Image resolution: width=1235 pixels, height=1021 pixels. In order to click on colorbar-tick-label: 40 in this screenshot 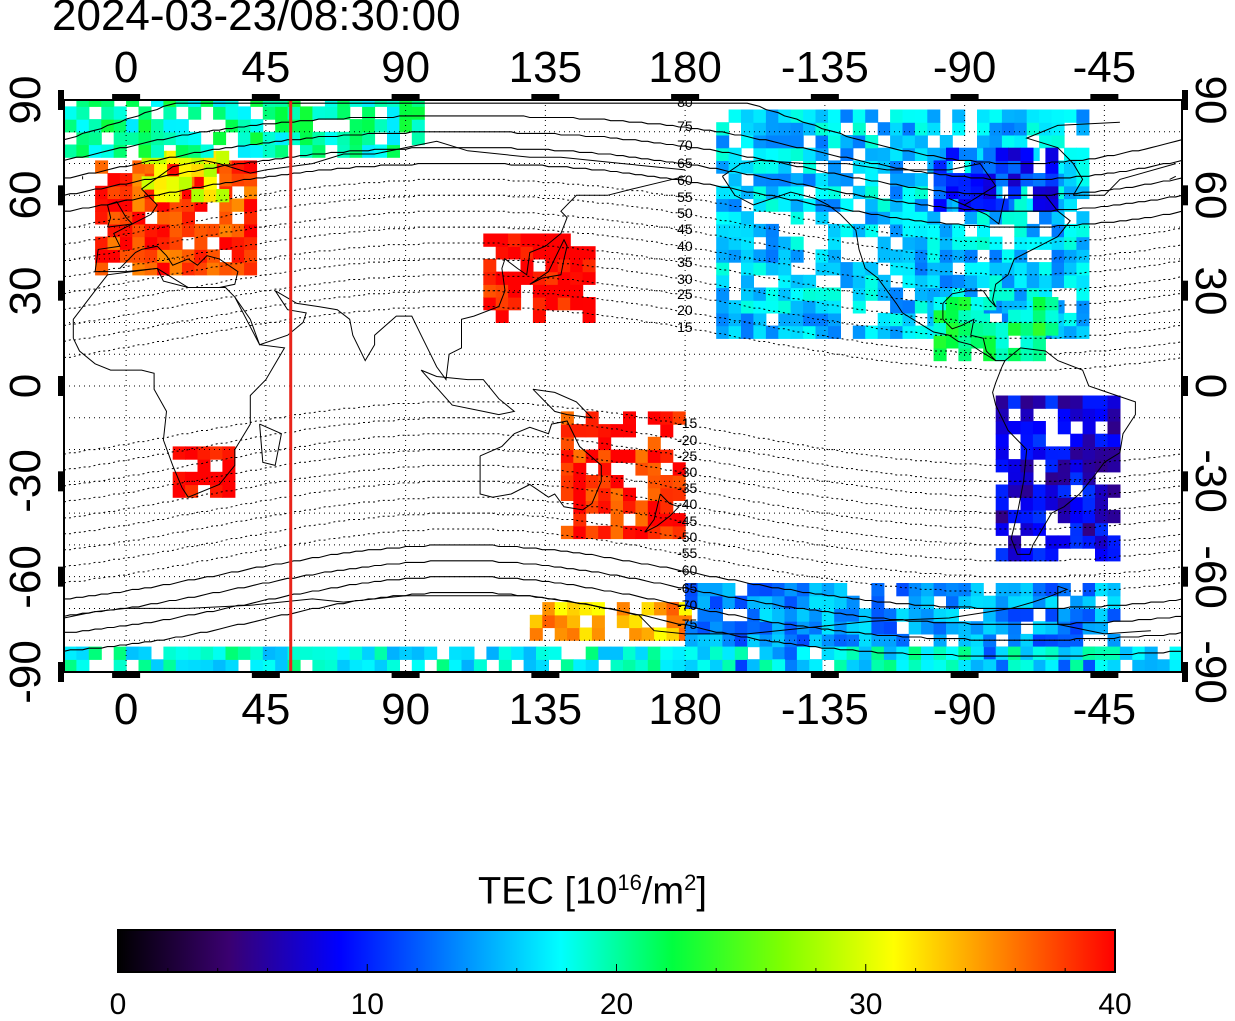, I will do `click(1115, 1004)`.